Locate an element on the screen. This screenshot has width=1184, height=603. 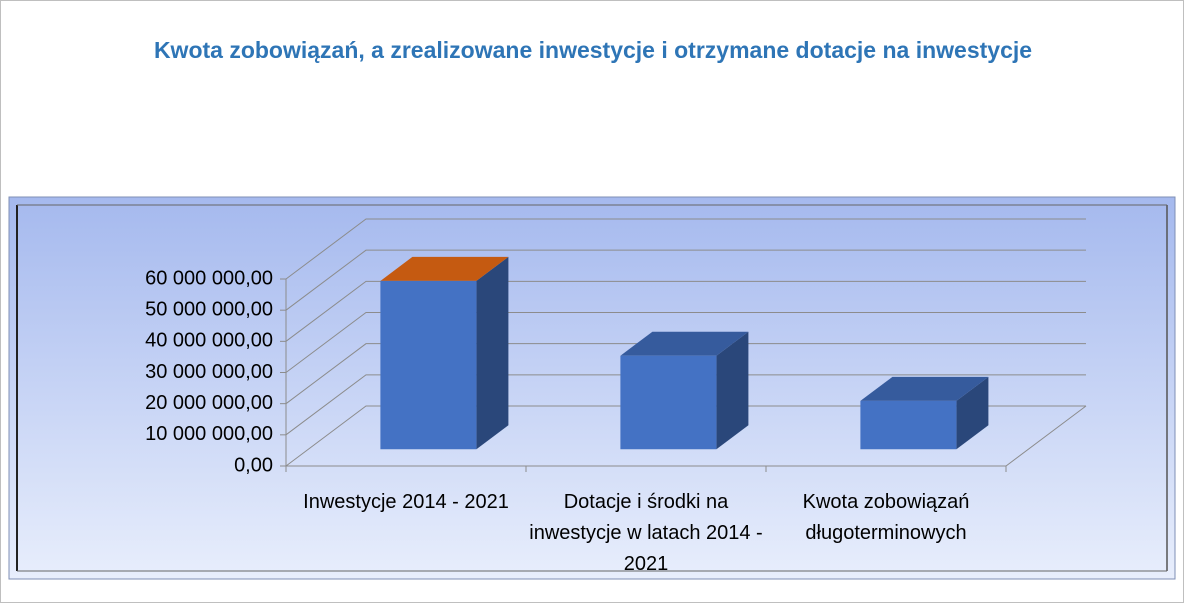
y-tick-label: 50 000 000,00 is located at coordinates (209, 309).